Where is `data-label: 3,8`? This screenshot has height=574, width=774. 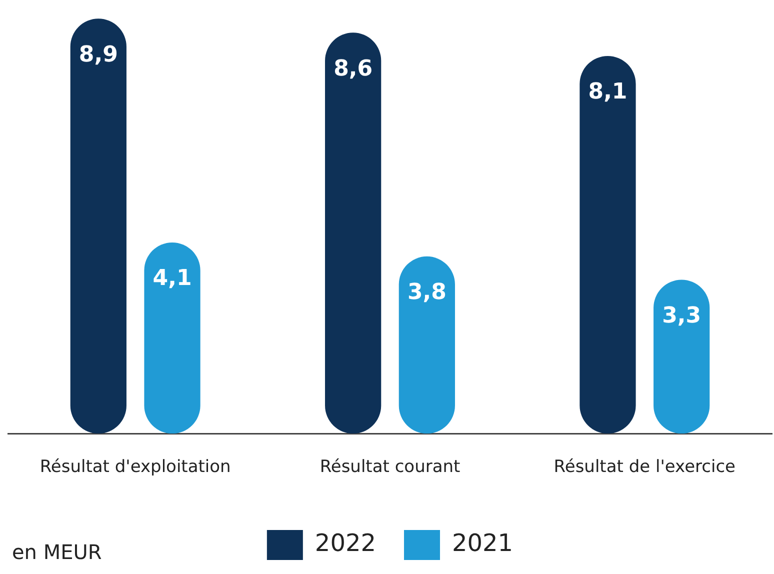 data-label: 3,8 is located at coordinates (426, 293).